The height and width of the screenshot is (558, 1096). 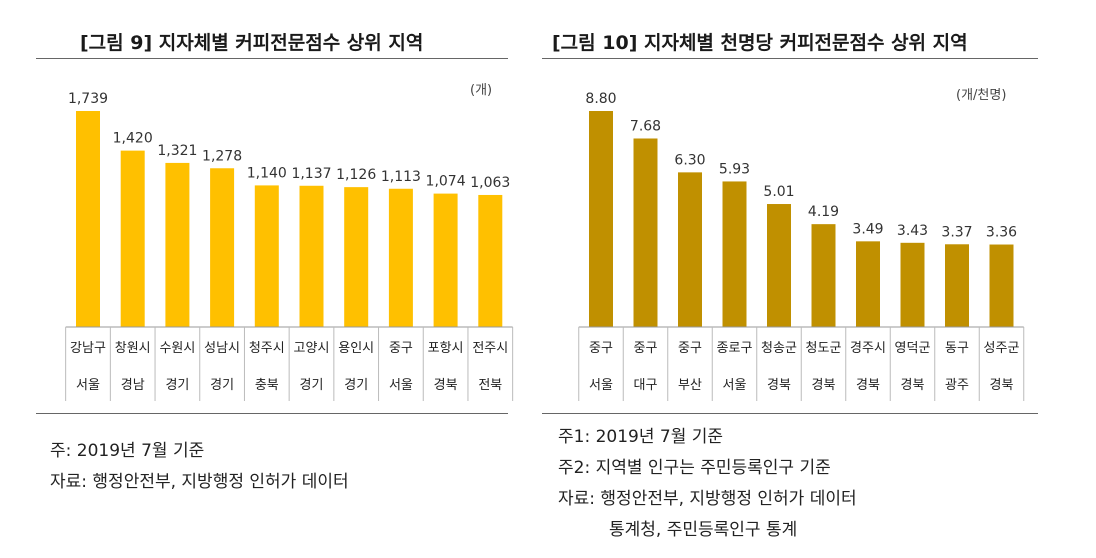 What do you see at coordinates (446, 385) in the screenshot?
I see `region-label-9: 경북` at bounding box center [446, 385].